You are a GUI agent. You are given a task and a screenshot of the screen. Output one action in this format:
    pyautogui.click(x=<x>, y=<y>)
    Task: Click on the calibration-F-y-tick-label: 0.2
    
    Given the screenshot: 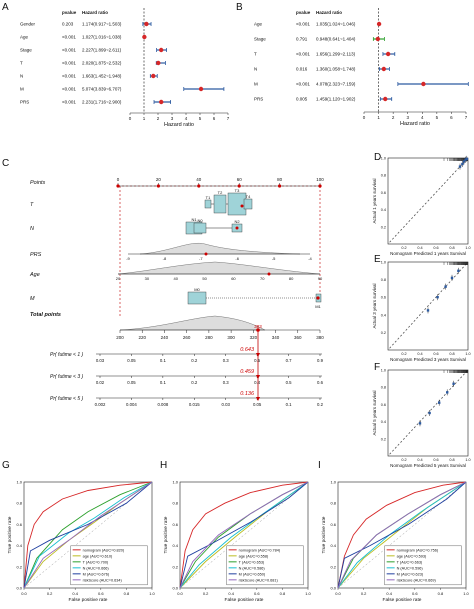 What is the action you would take?
    pyautogui.click(x=383, y=439)
    